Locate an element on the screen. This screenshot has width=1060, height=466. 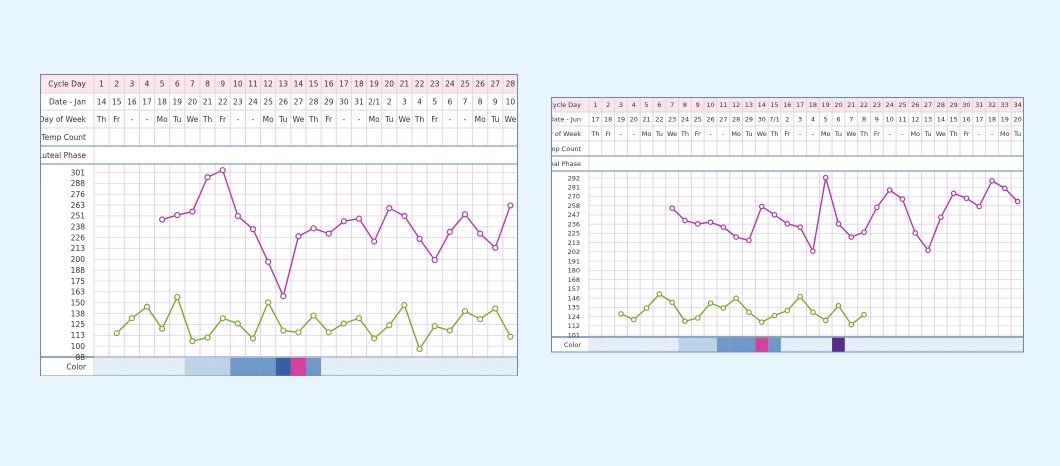
cycle-day-cell: 20 is located at coordinates (838, 105).